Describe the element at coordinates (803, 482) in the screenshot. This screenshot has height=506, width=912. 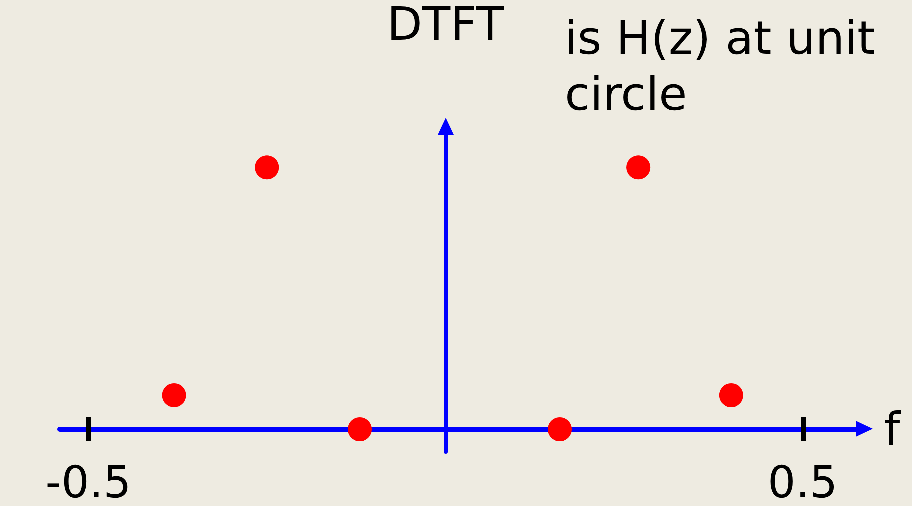
I see `x-tick-label: 0.5` at that location.